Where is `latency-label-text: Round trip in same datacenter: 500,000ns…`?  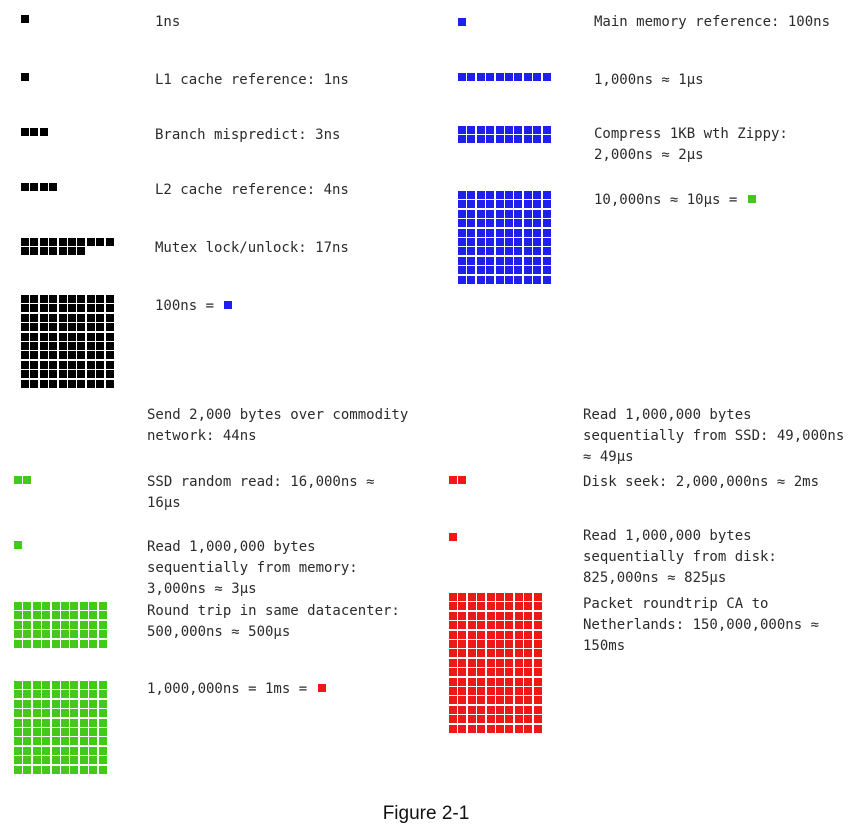
latency-label-text: Round trip in same datacenter: 500,000ns… is located at coordinates (273, 621).